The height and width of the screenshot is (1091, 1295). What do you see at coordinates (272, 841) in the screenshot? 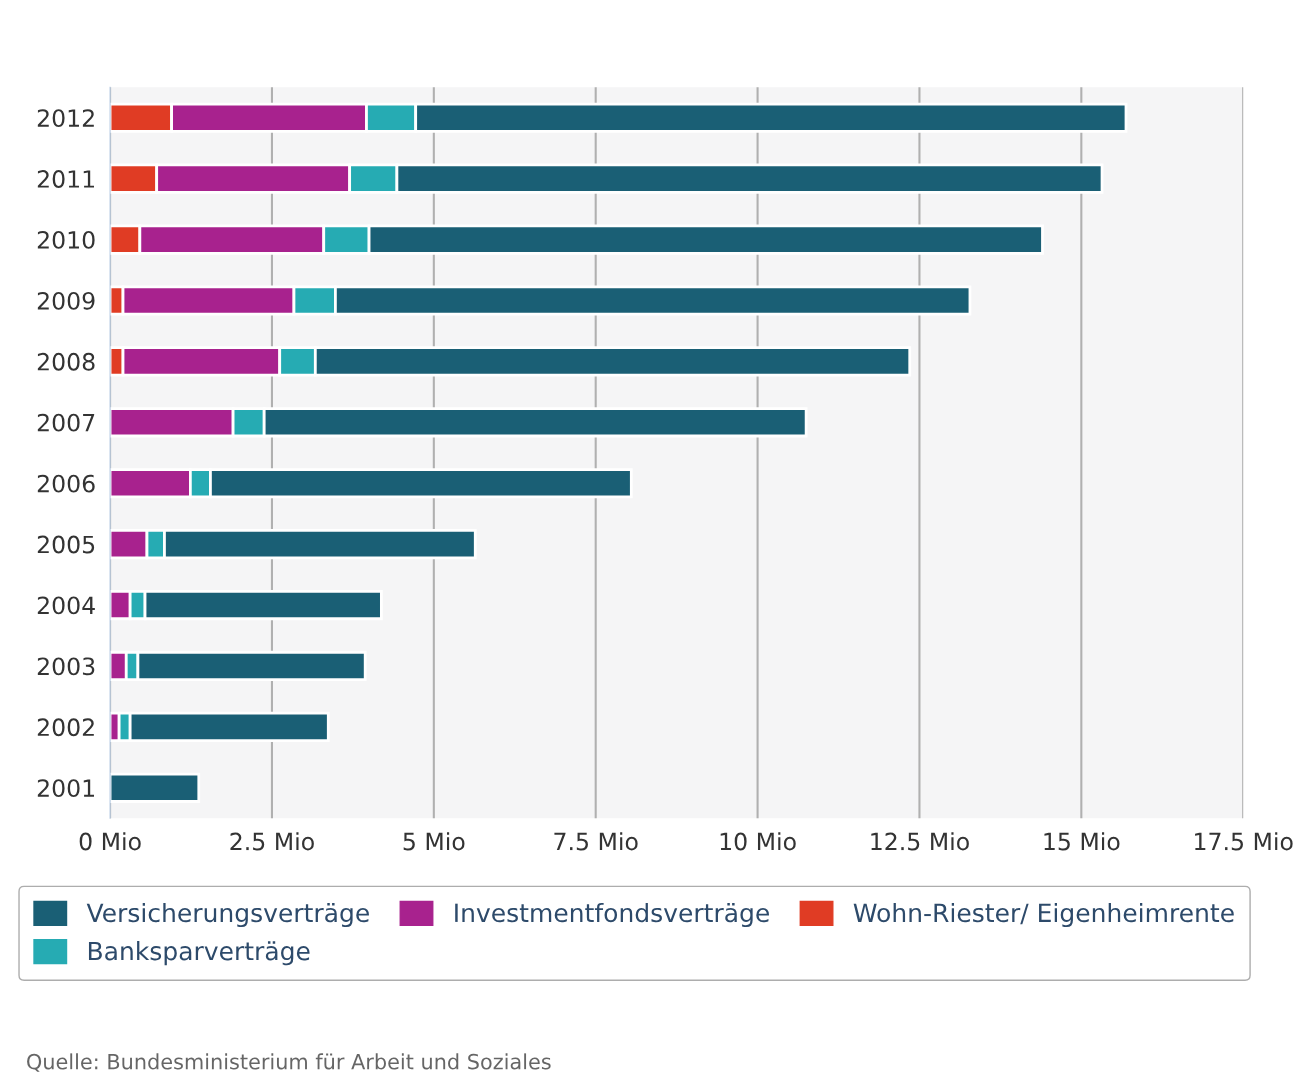
I see `x-tick-label: 2.5 Mio` at bounding box center [272, 841].